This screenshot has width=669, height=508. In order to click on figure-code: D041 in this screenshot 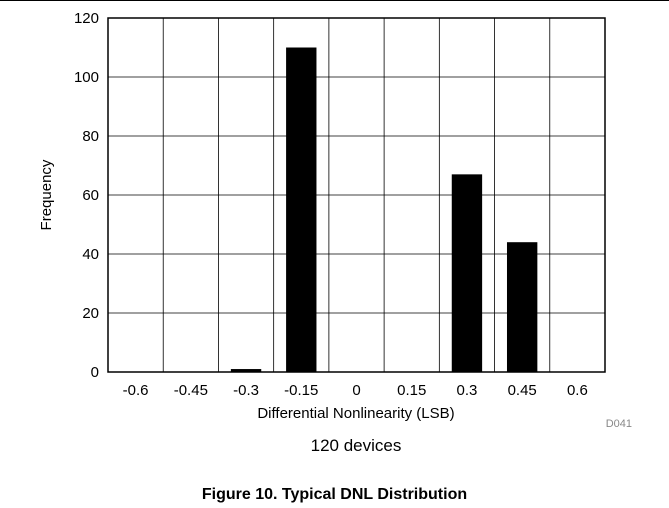, I will do `click(619, 424)`.